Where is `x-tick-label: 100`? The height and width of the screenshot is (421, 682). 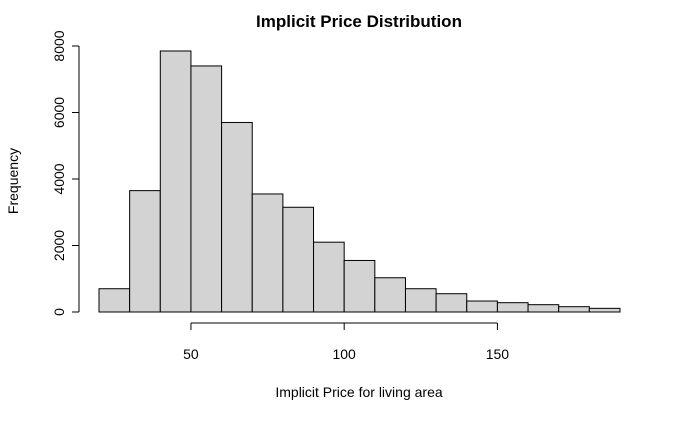
x-tick-label: 100 is located at coordinates (344, 354).